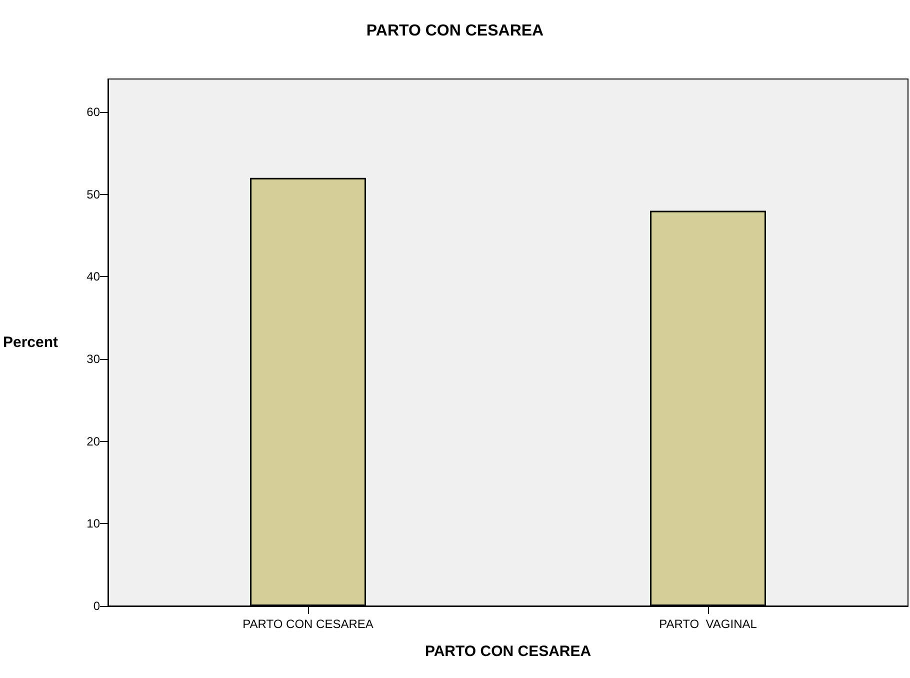 The width and height of the screenshot is (910, 678). I want to click on y-tick-label: 40, so click(93, 277).